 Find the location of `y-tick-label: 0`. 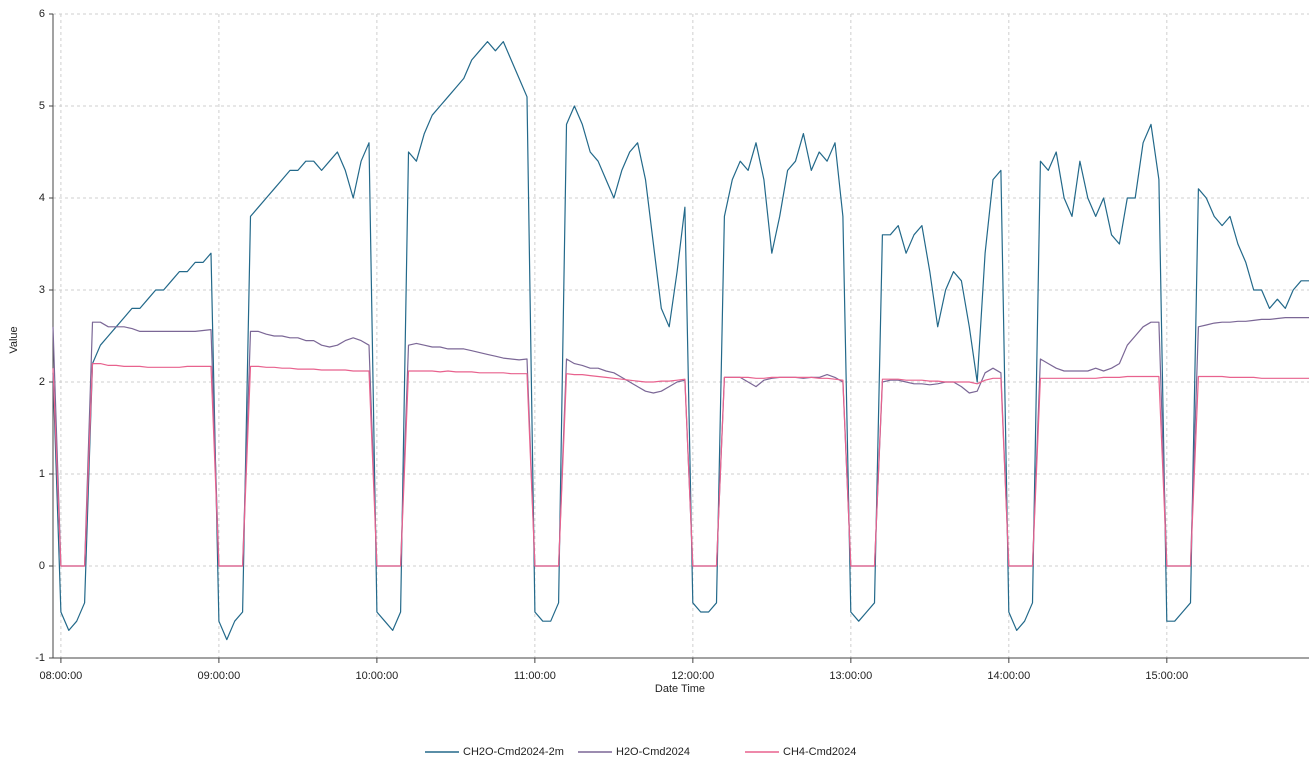

y-tick-label: 0 is located at coordinates (42, 566).